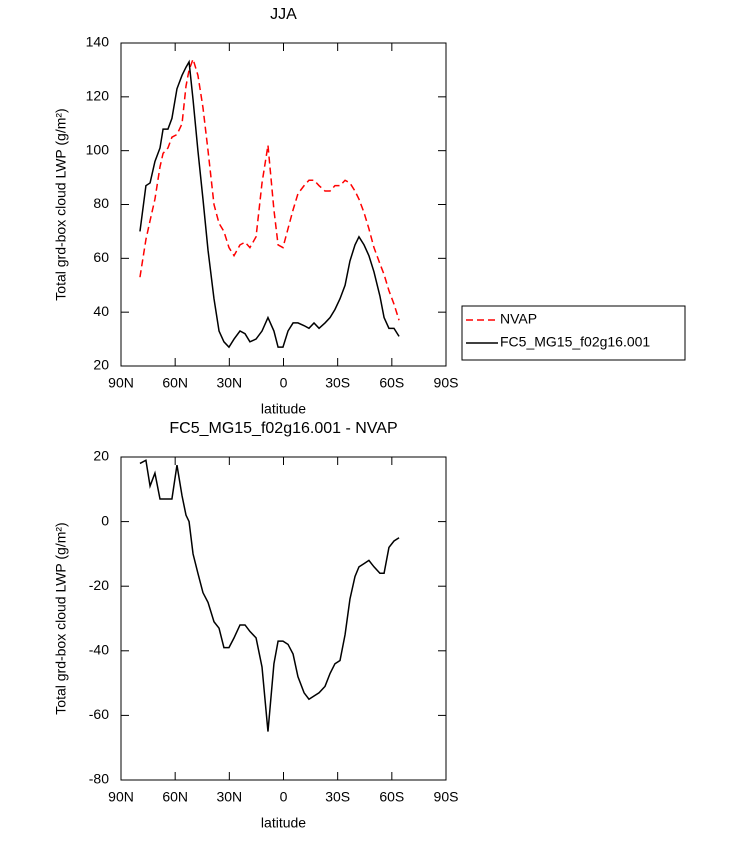 This screenshot has height=842, width=733. Describe the element at coordinates (98, 42) in the screenshot. I see `y-tick-label: 140` at that location.